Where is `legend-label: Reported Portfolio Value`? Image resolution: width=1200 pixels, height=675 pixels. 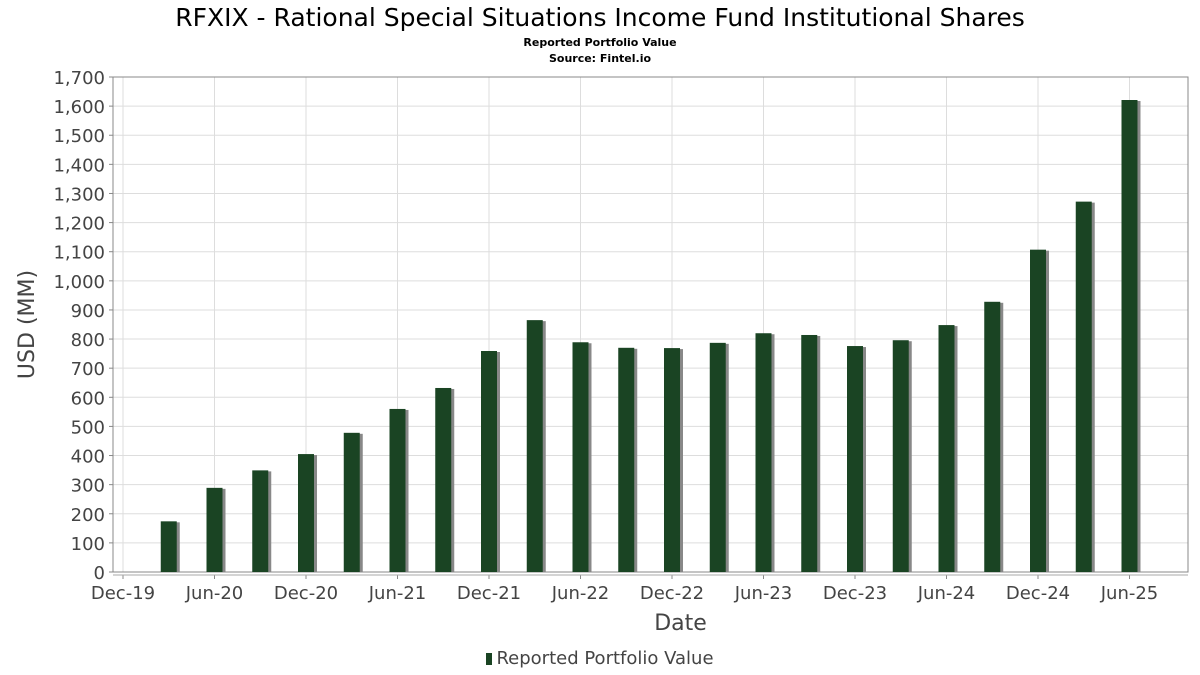 legend-label: Reported Portfolio Value is located at coordinates (605, 658).